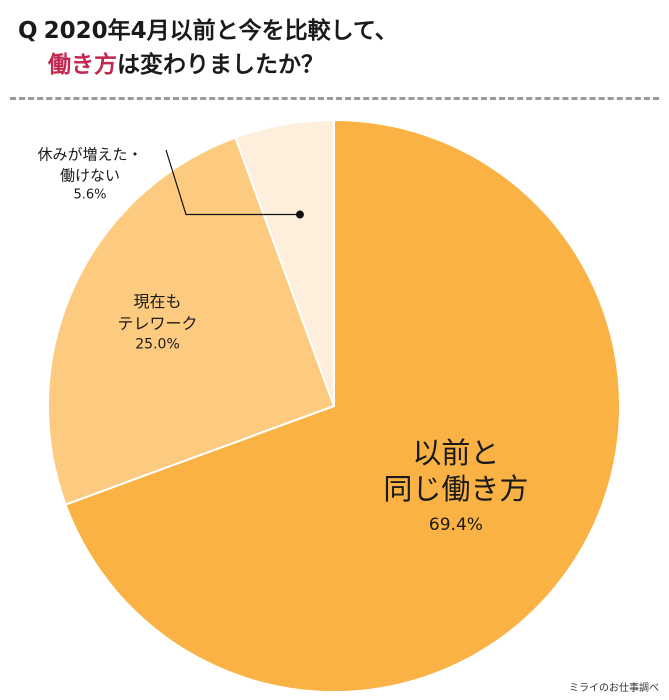 This screenshot has width=669, height=700. I want to click on slice-3-label-line-1: 休みが増えた・, so click(89, 155).